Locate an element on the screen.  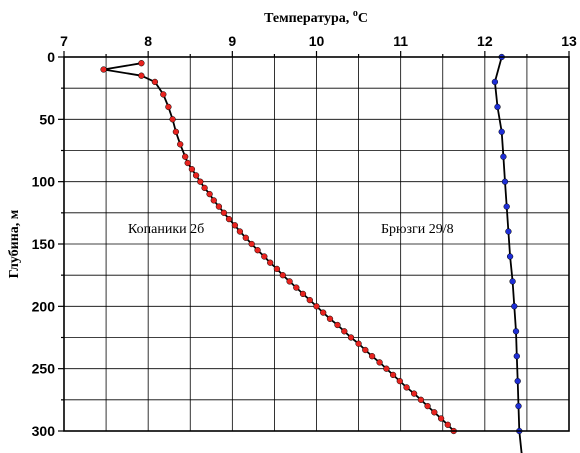
y-tick-labels: 0 50 100 150 200 250 300 is located at coordinates (44, 244).